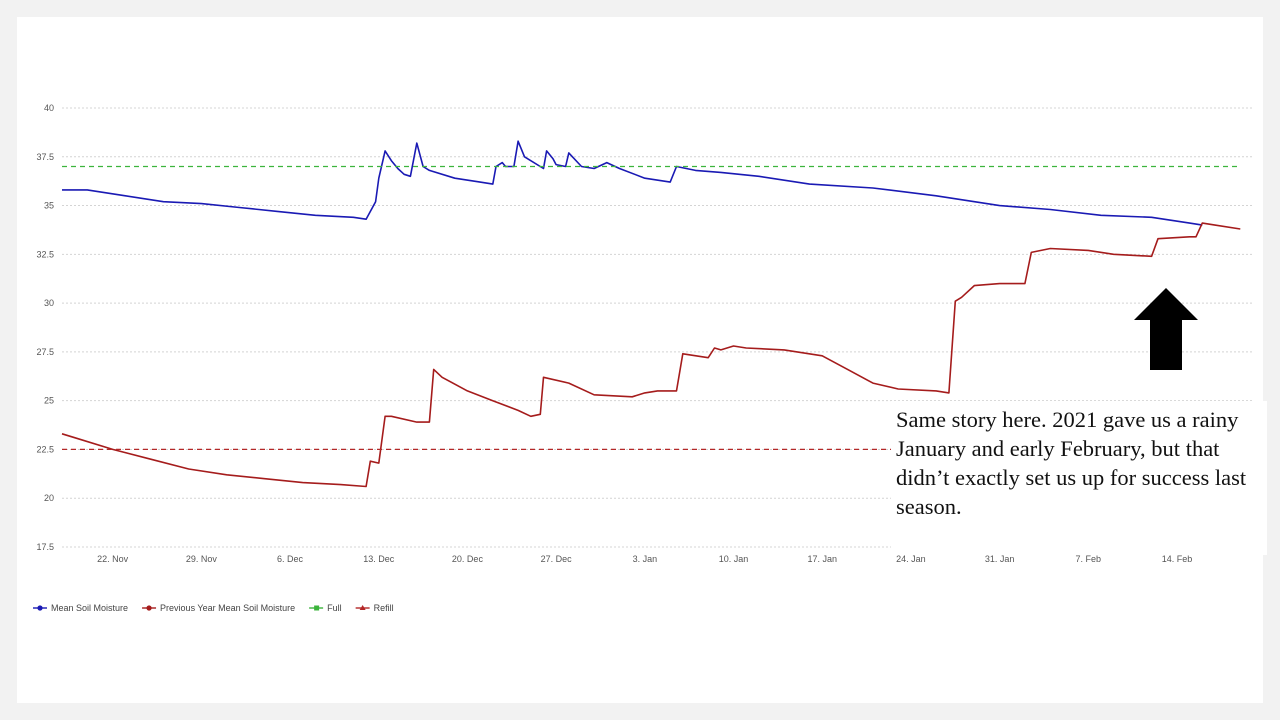  I want to click on legend-item-label: Previous Year Mean Soil Moisture, so click(227, 608).